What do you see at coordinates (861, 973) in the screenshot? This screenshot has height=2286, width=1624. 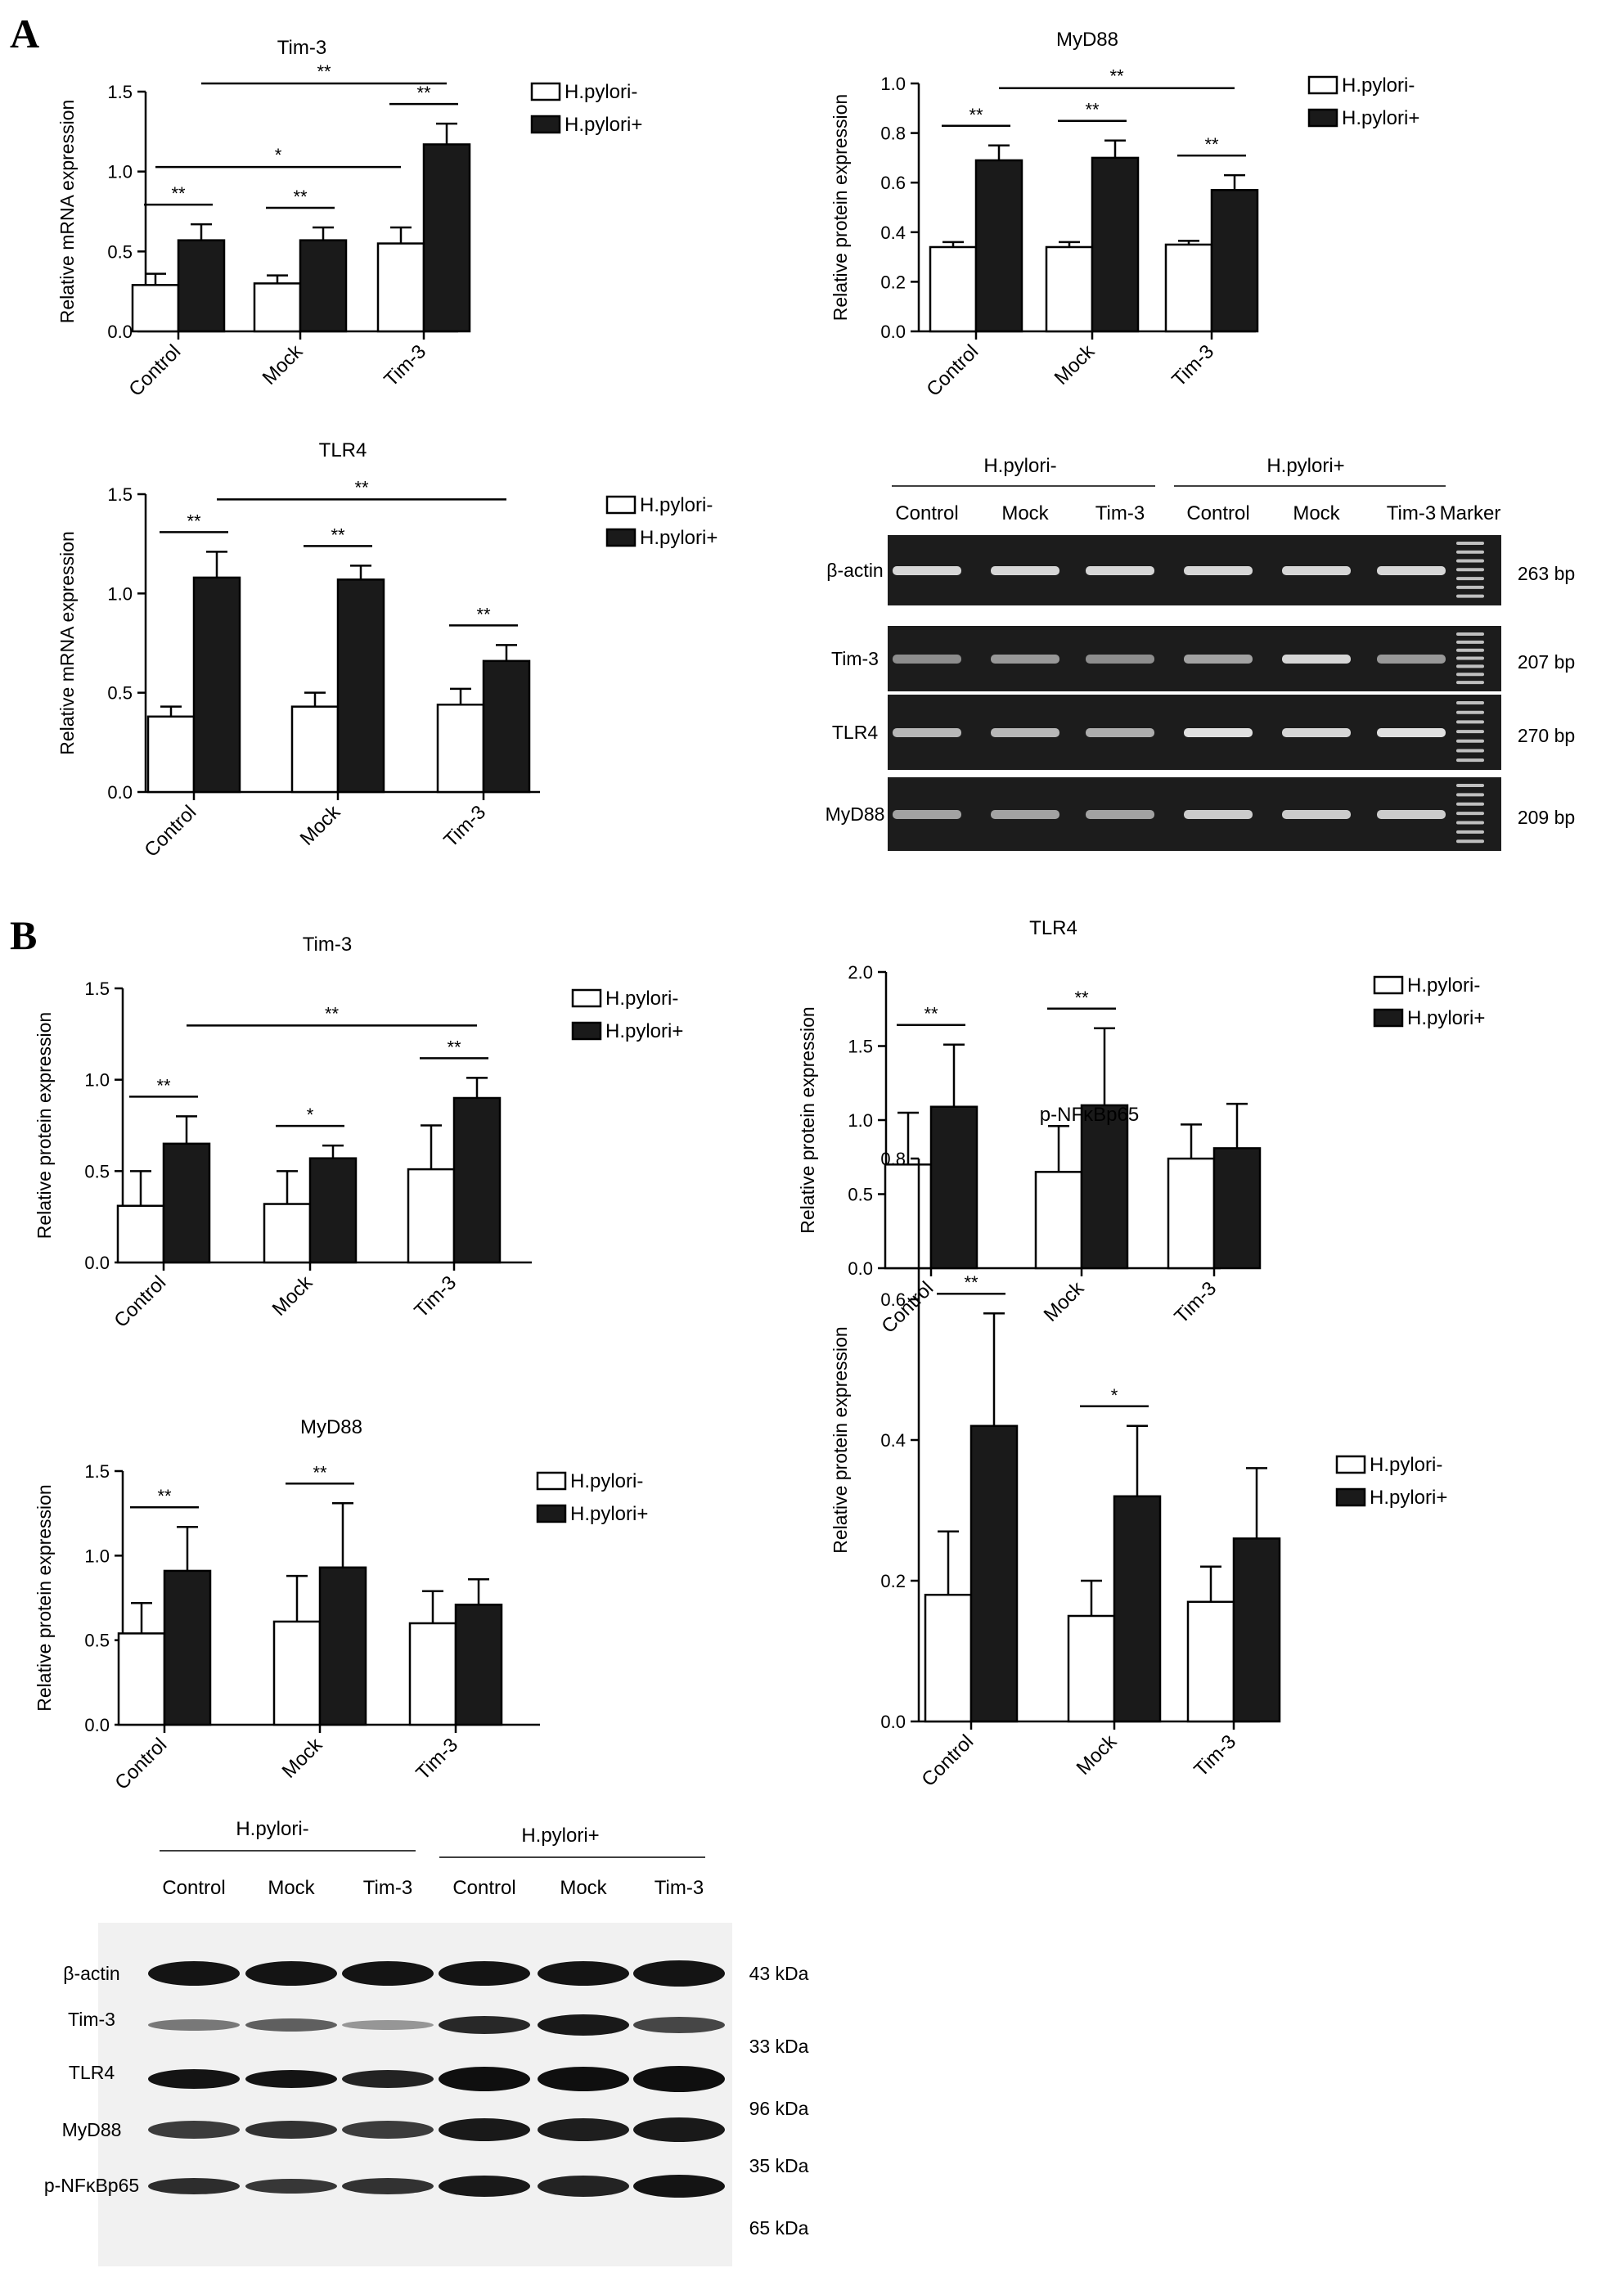 I see `y-tick-label: 2.0` at bounding box center [861, 973].